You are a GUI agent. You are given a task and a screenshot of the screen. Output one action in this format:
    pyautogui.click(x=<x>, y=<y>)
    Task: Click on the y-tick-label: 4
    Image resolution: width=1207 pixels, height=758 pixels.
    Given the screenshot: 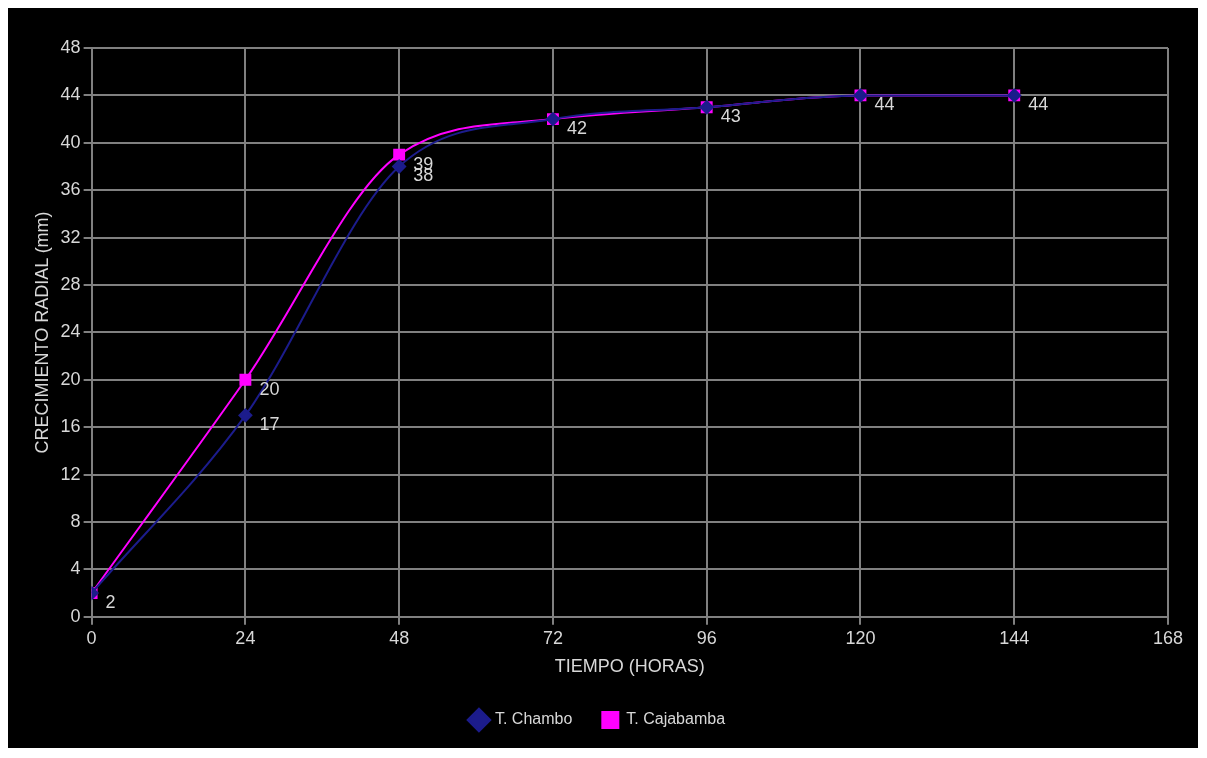 What is the action you would take?
    pyautogui.click(x=75, y=568)
    